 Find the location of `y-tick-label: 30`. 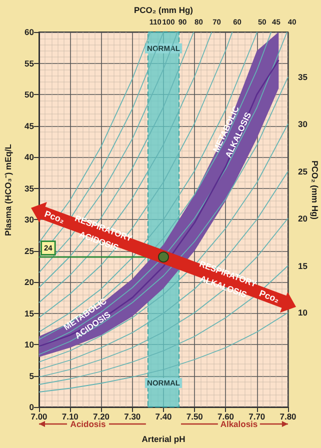

y-tick-label: 30 is located at coordinates (29, 219).